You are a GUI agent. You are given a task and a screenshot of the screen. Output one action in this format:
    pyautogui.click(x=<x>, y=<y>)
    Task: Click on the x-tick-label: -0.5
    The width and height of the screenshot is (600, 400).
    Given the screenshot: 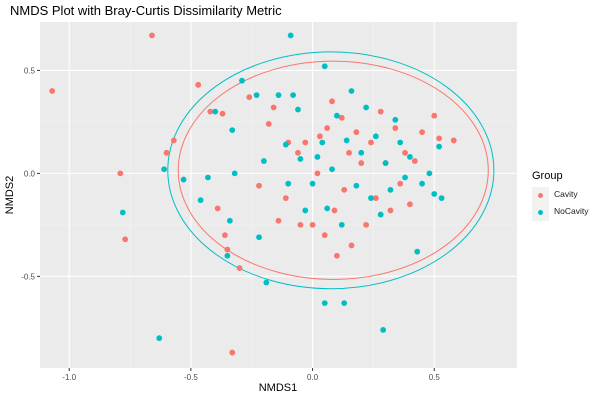 What is the action you would take?
    pyautogui.click(x=191, y=377)
    